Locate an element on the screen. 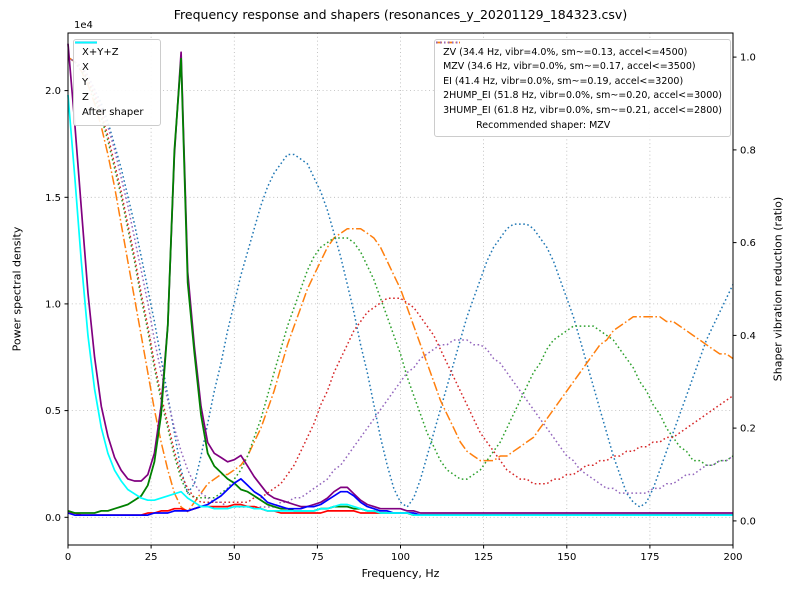 Image resolution: width=800 pixels, height=600 pixels. y-tick-label-left: 0.5 is located at coordinates (53, 411).